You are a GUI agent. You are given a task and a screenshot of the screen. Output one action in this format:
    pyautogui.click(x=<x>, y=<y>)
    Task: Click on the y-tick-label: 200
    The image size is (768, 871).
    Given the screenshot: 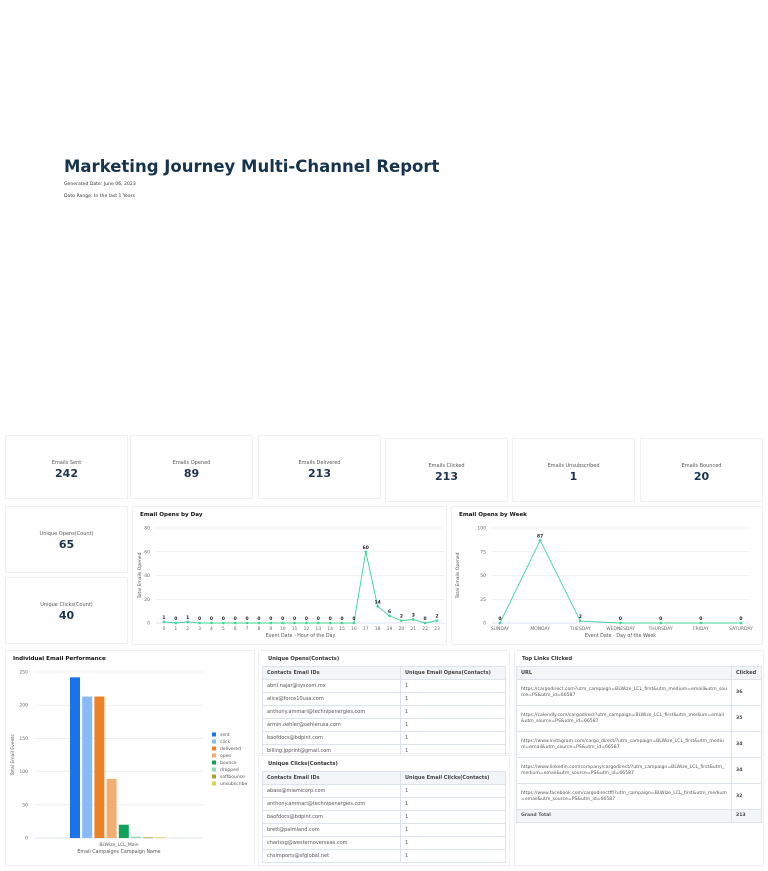 What is the action you would take?
    pyautogui.click(x=23, y=706)
    